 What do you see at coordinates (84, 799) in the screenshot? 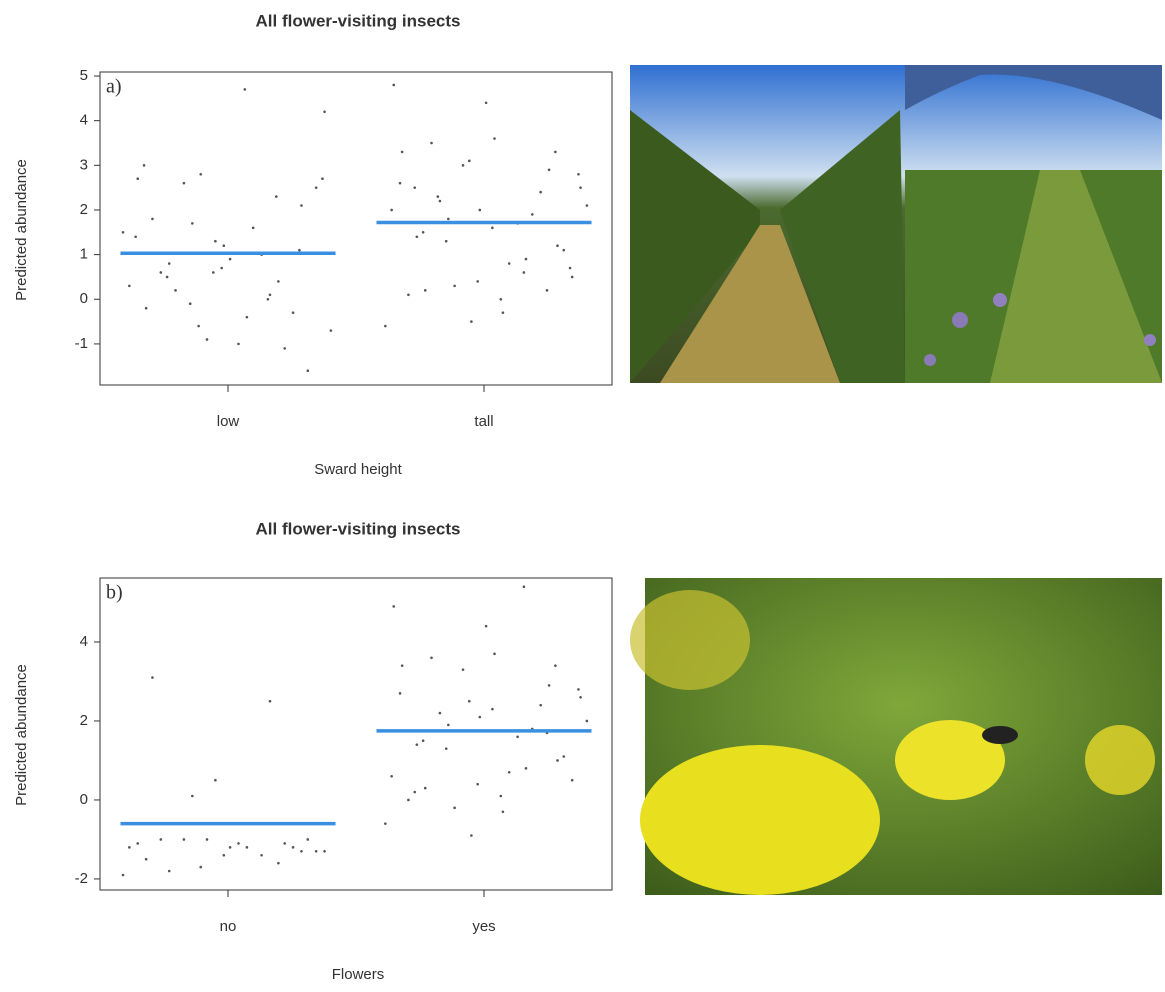
I see `y-tick-label: 0` at bounding box center [84, 799].